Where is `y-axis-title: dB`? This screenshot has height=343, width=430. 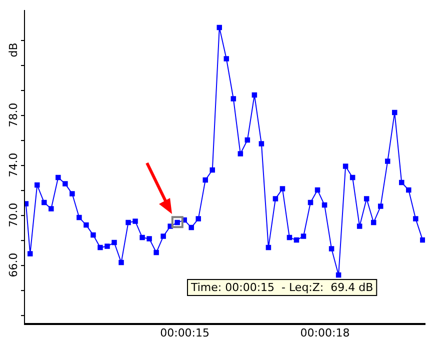 y-axis-title: dB is located at coordinates (13, 50).